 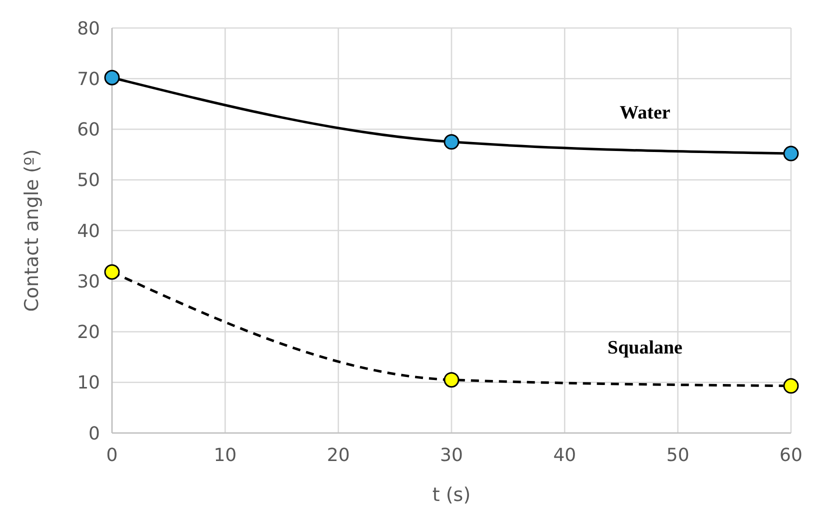 I want to click on x-tick-label: 60, so click(x=791, y=455).